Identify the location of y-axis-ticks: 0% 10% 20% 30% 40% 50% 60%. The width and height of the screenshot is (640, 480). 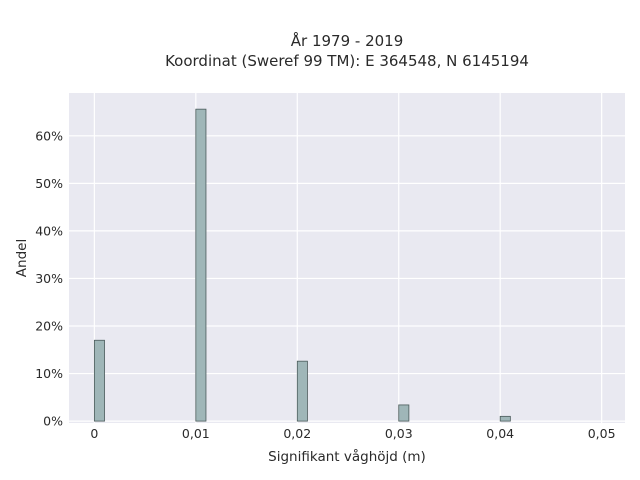
(49, 278).